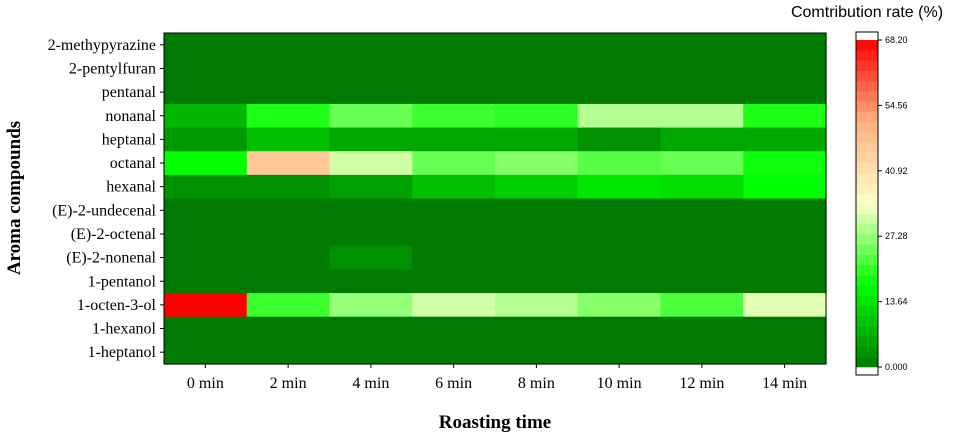 The height and width of the screenshot is (436, 957). Describe the element at coordinates (122, 352) in the screenshot. I see `y-tick-label: 1-heptanol` at that location.